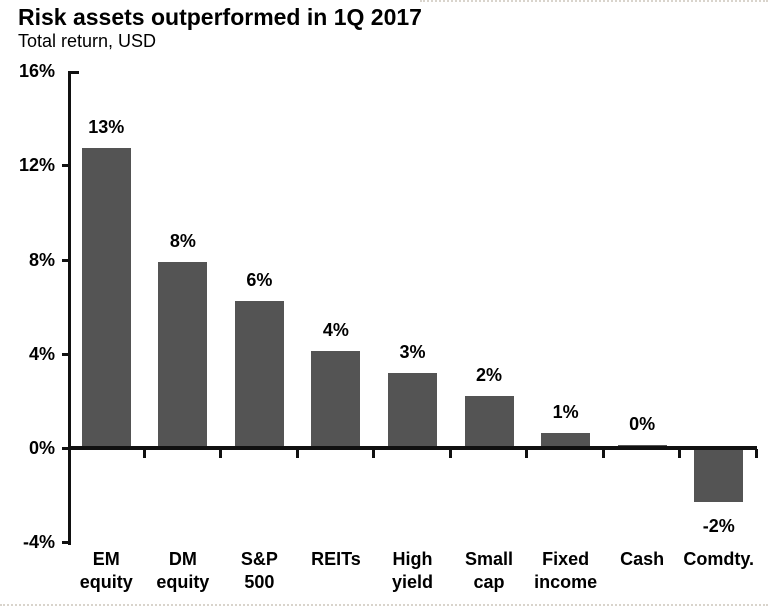 This screenshot has height=608, width=768. I want to click on bar-value-label: -2%, so click(718, 526).